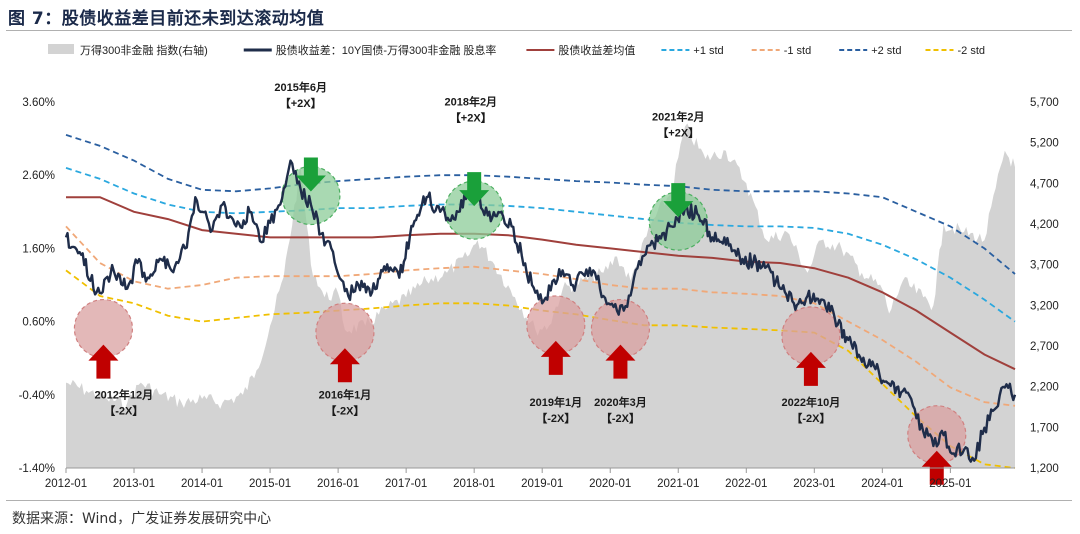 This screenshot has width=1080, height=534. I want to click on x-tick-label: 2014-01, so click(202, 484).